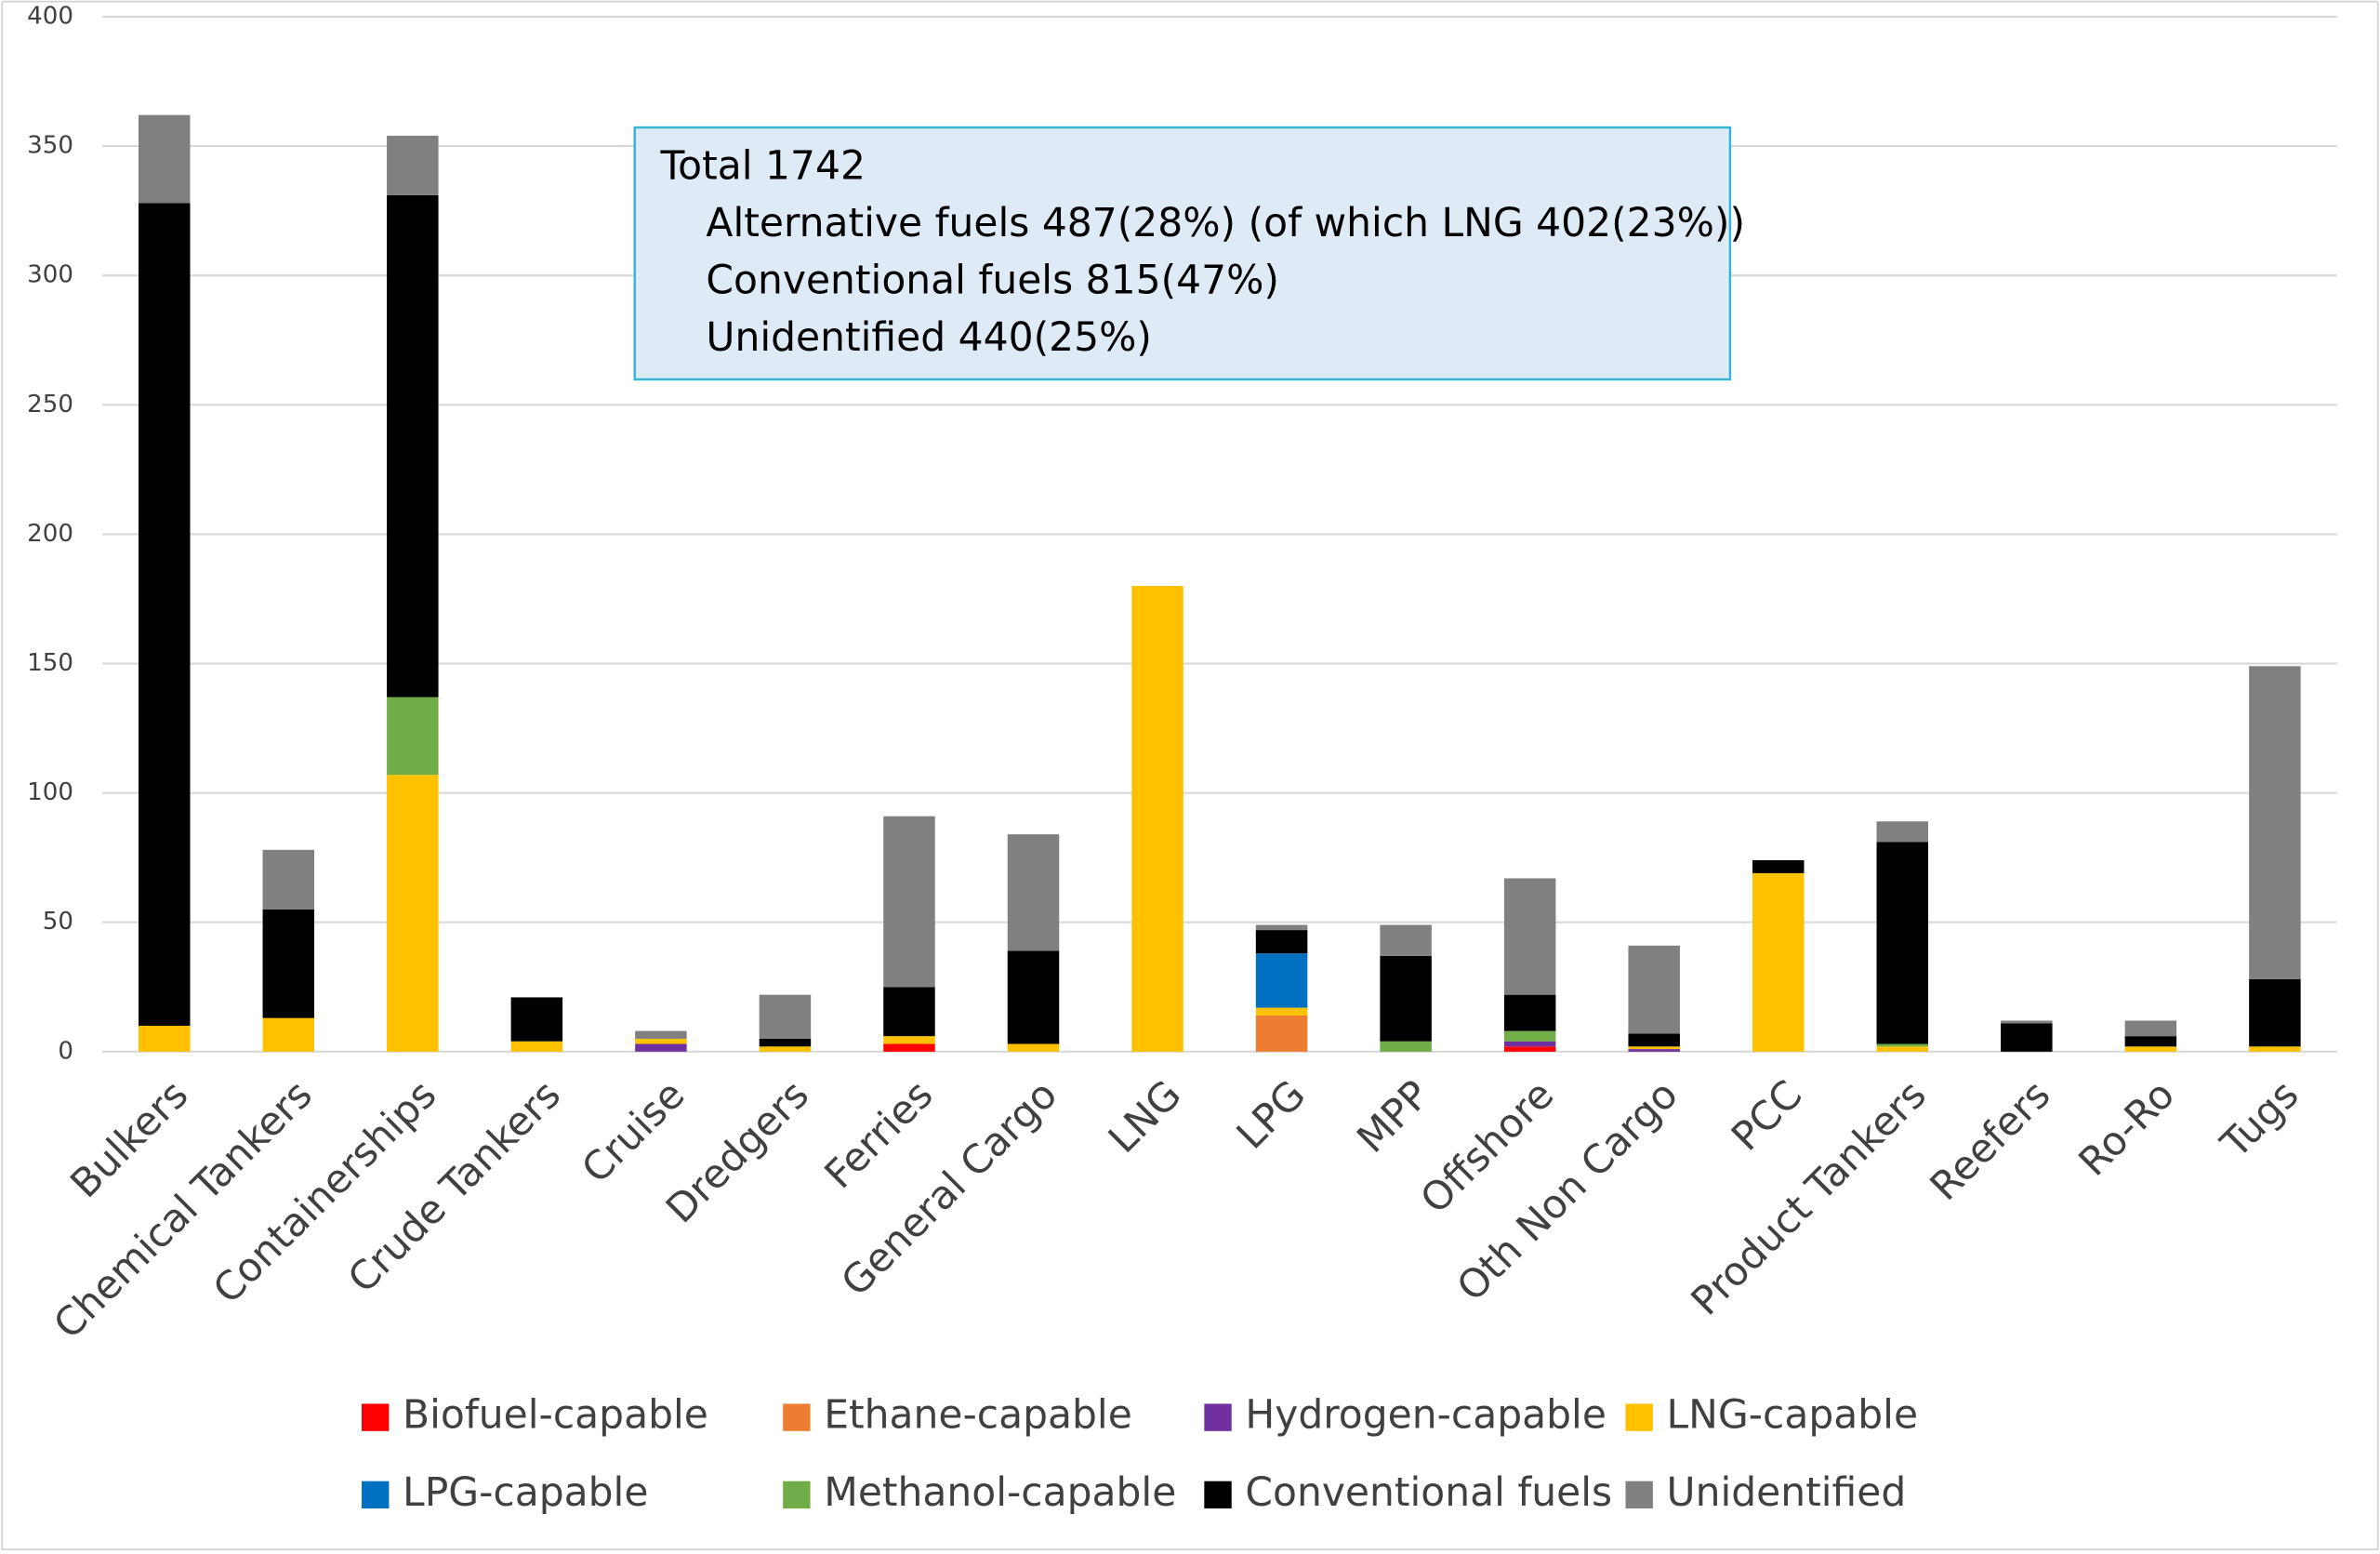 The height and width of the screenshot is (1554, 2380). Describe the element at coordinates (1787, 1493) in the screenshot. I see `legend-label: Unidentified` at that location.